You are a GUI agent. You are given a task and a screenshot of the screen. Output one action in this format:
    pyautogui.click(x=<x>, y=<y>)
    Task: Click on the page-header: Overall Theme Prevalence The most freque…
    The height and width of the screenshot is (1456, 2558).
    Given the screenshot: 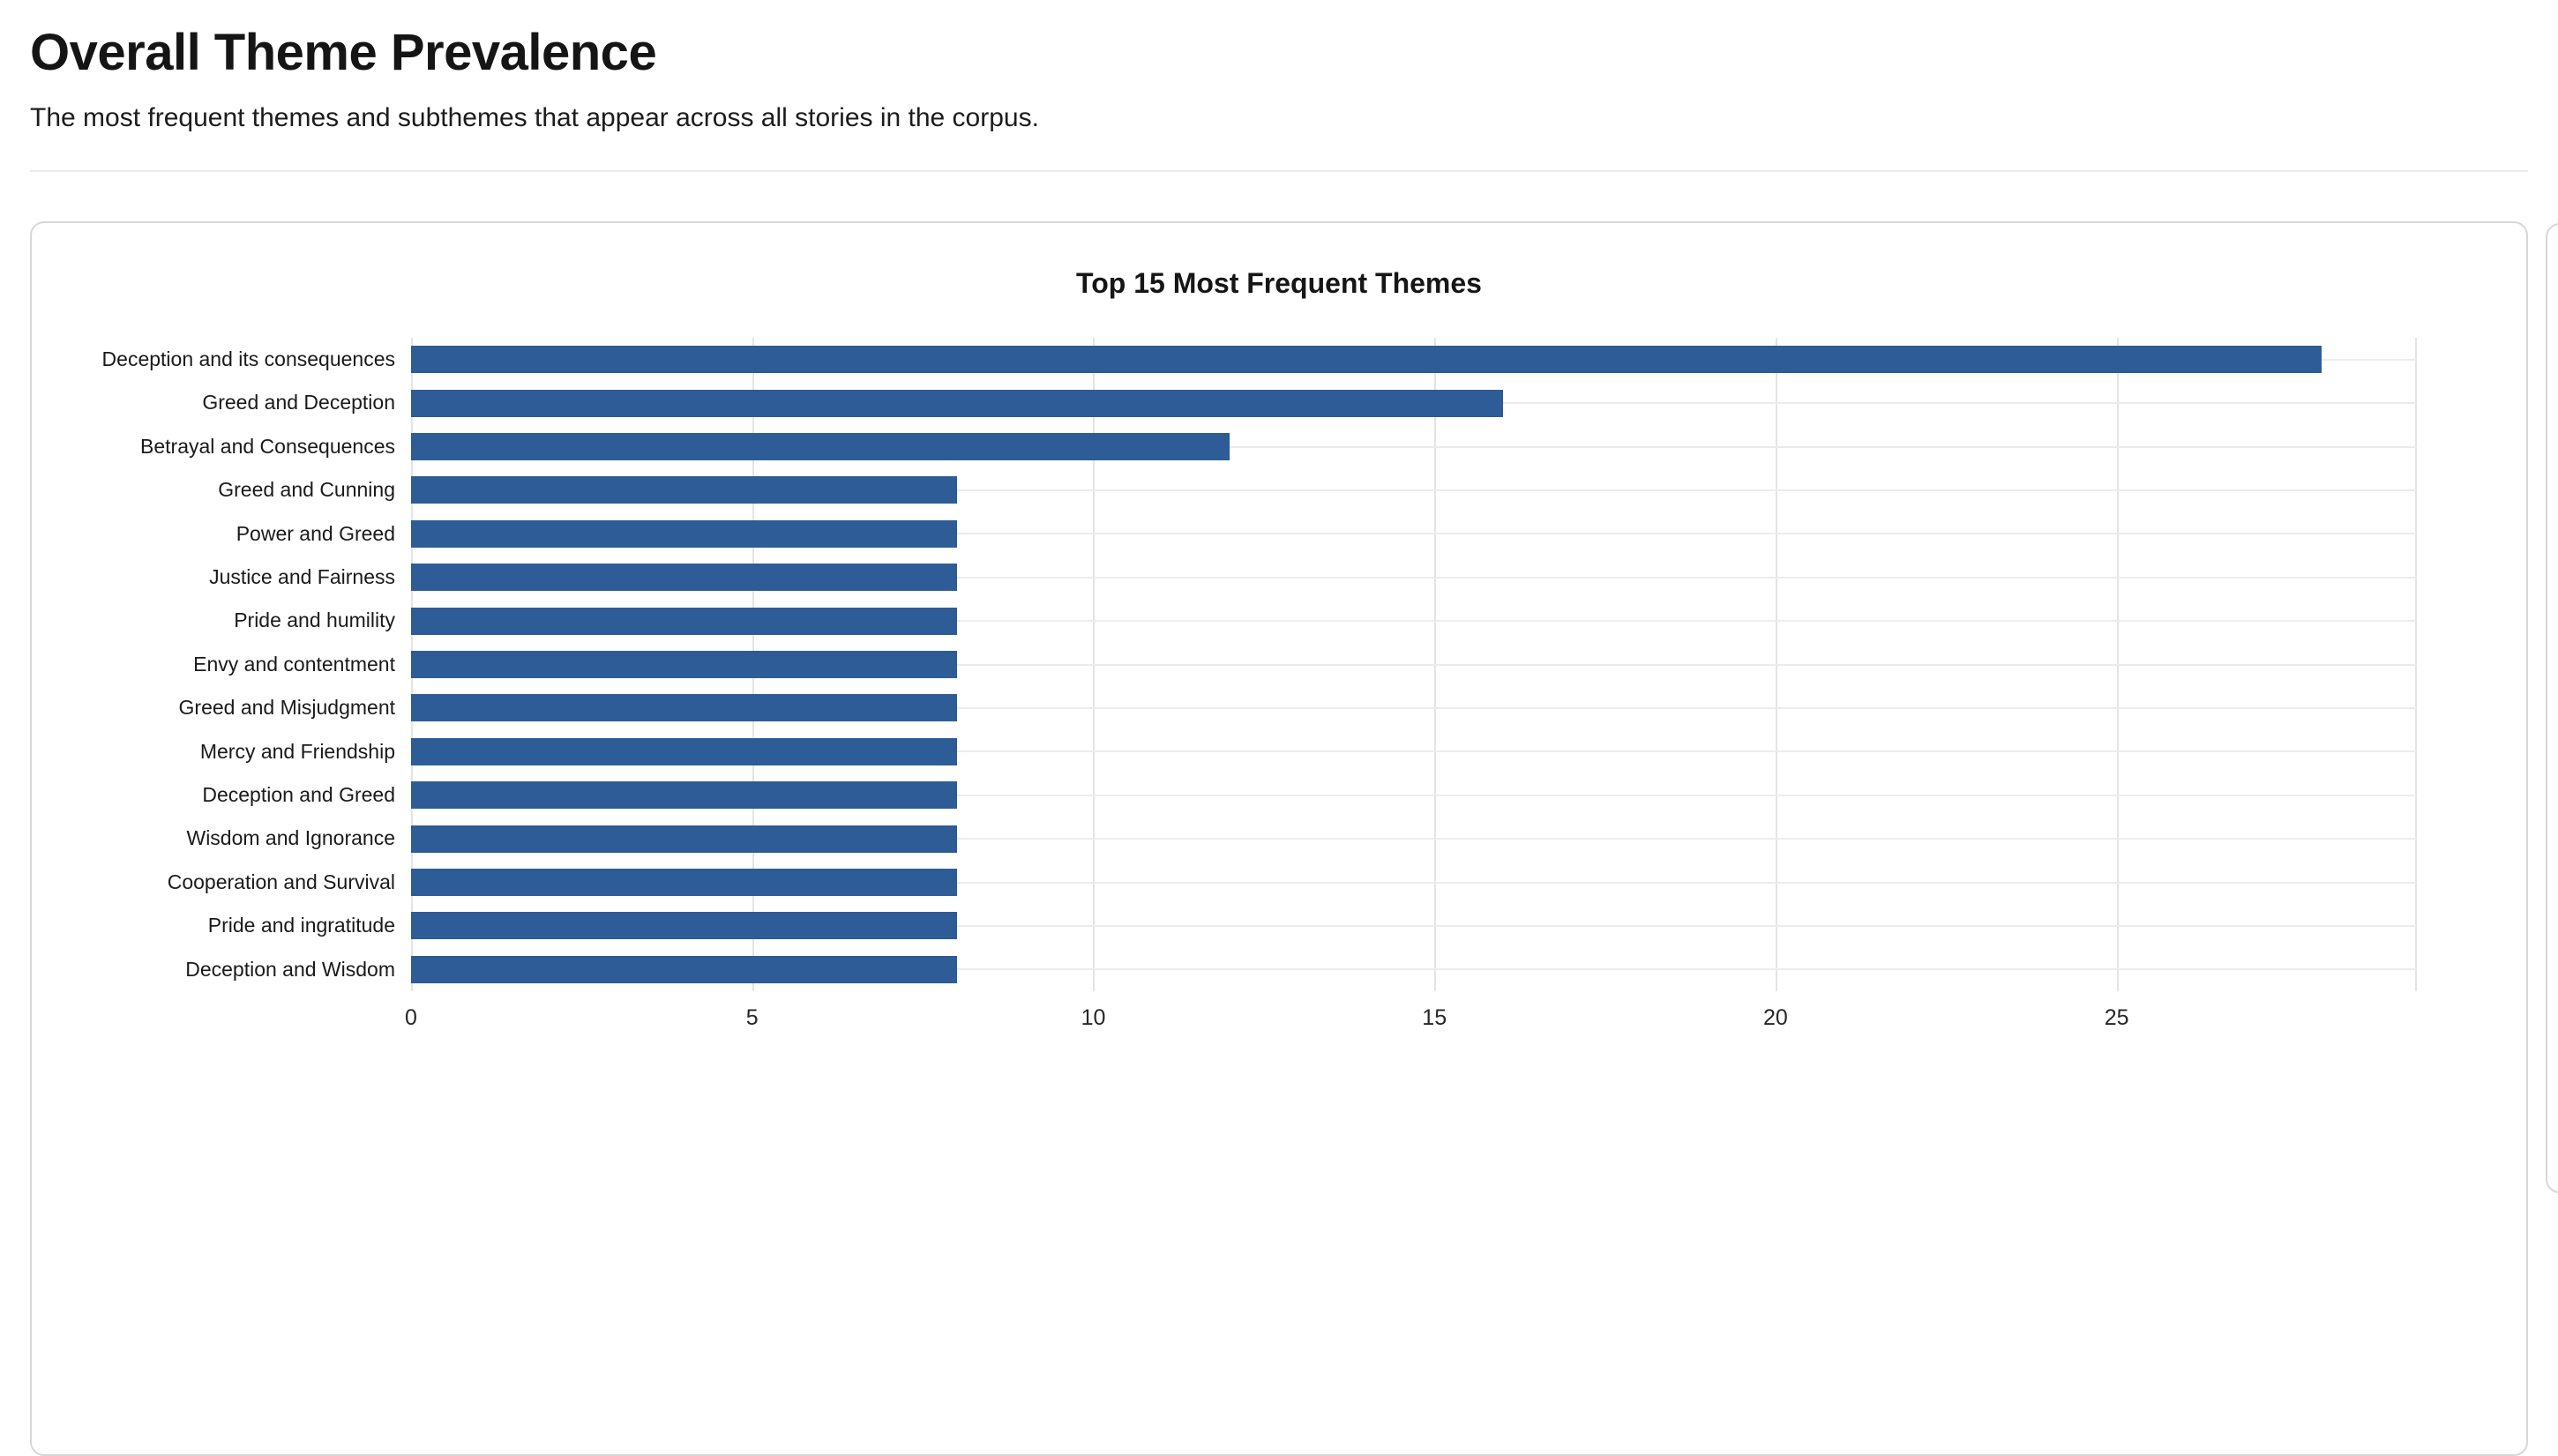 What is the action you would take?
    pyautogui.click(x=1279, y=66)
    